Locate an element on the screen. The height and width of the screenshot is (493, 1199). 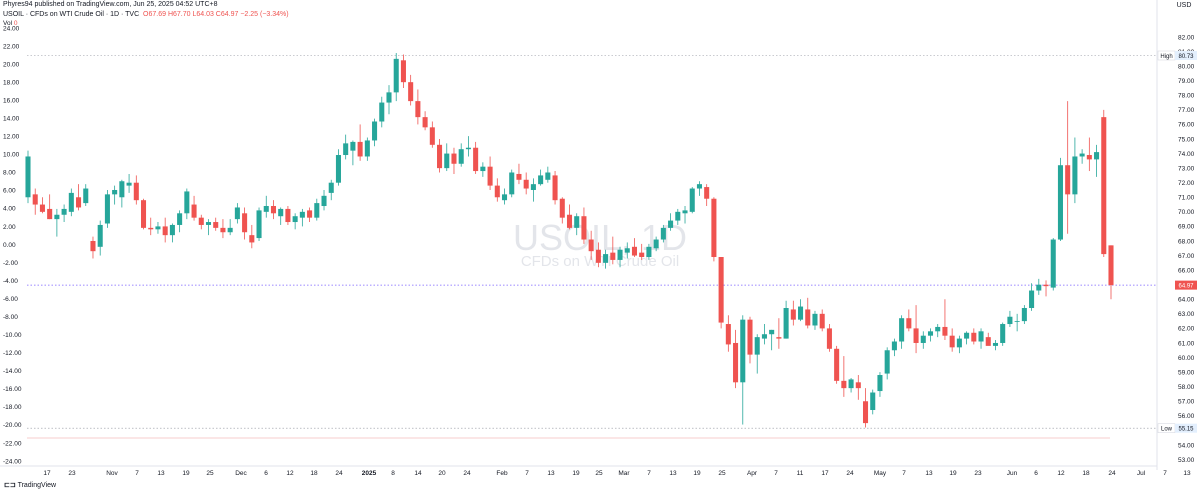
low-price-tag-tag-text: Low is located at coordinates (1167, 430).